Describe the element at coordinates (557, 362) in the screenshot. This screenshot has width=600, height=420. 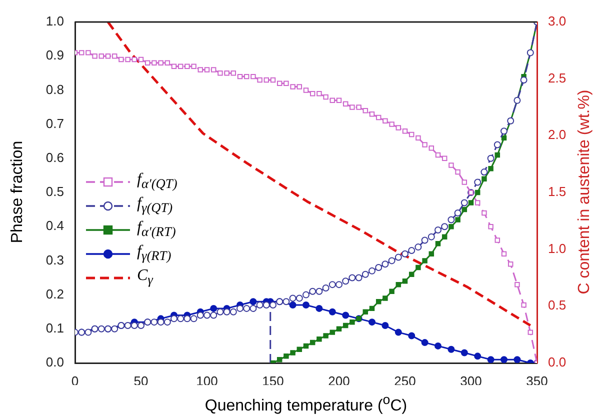
I see `y2-tick-label: 0.0` at that location.